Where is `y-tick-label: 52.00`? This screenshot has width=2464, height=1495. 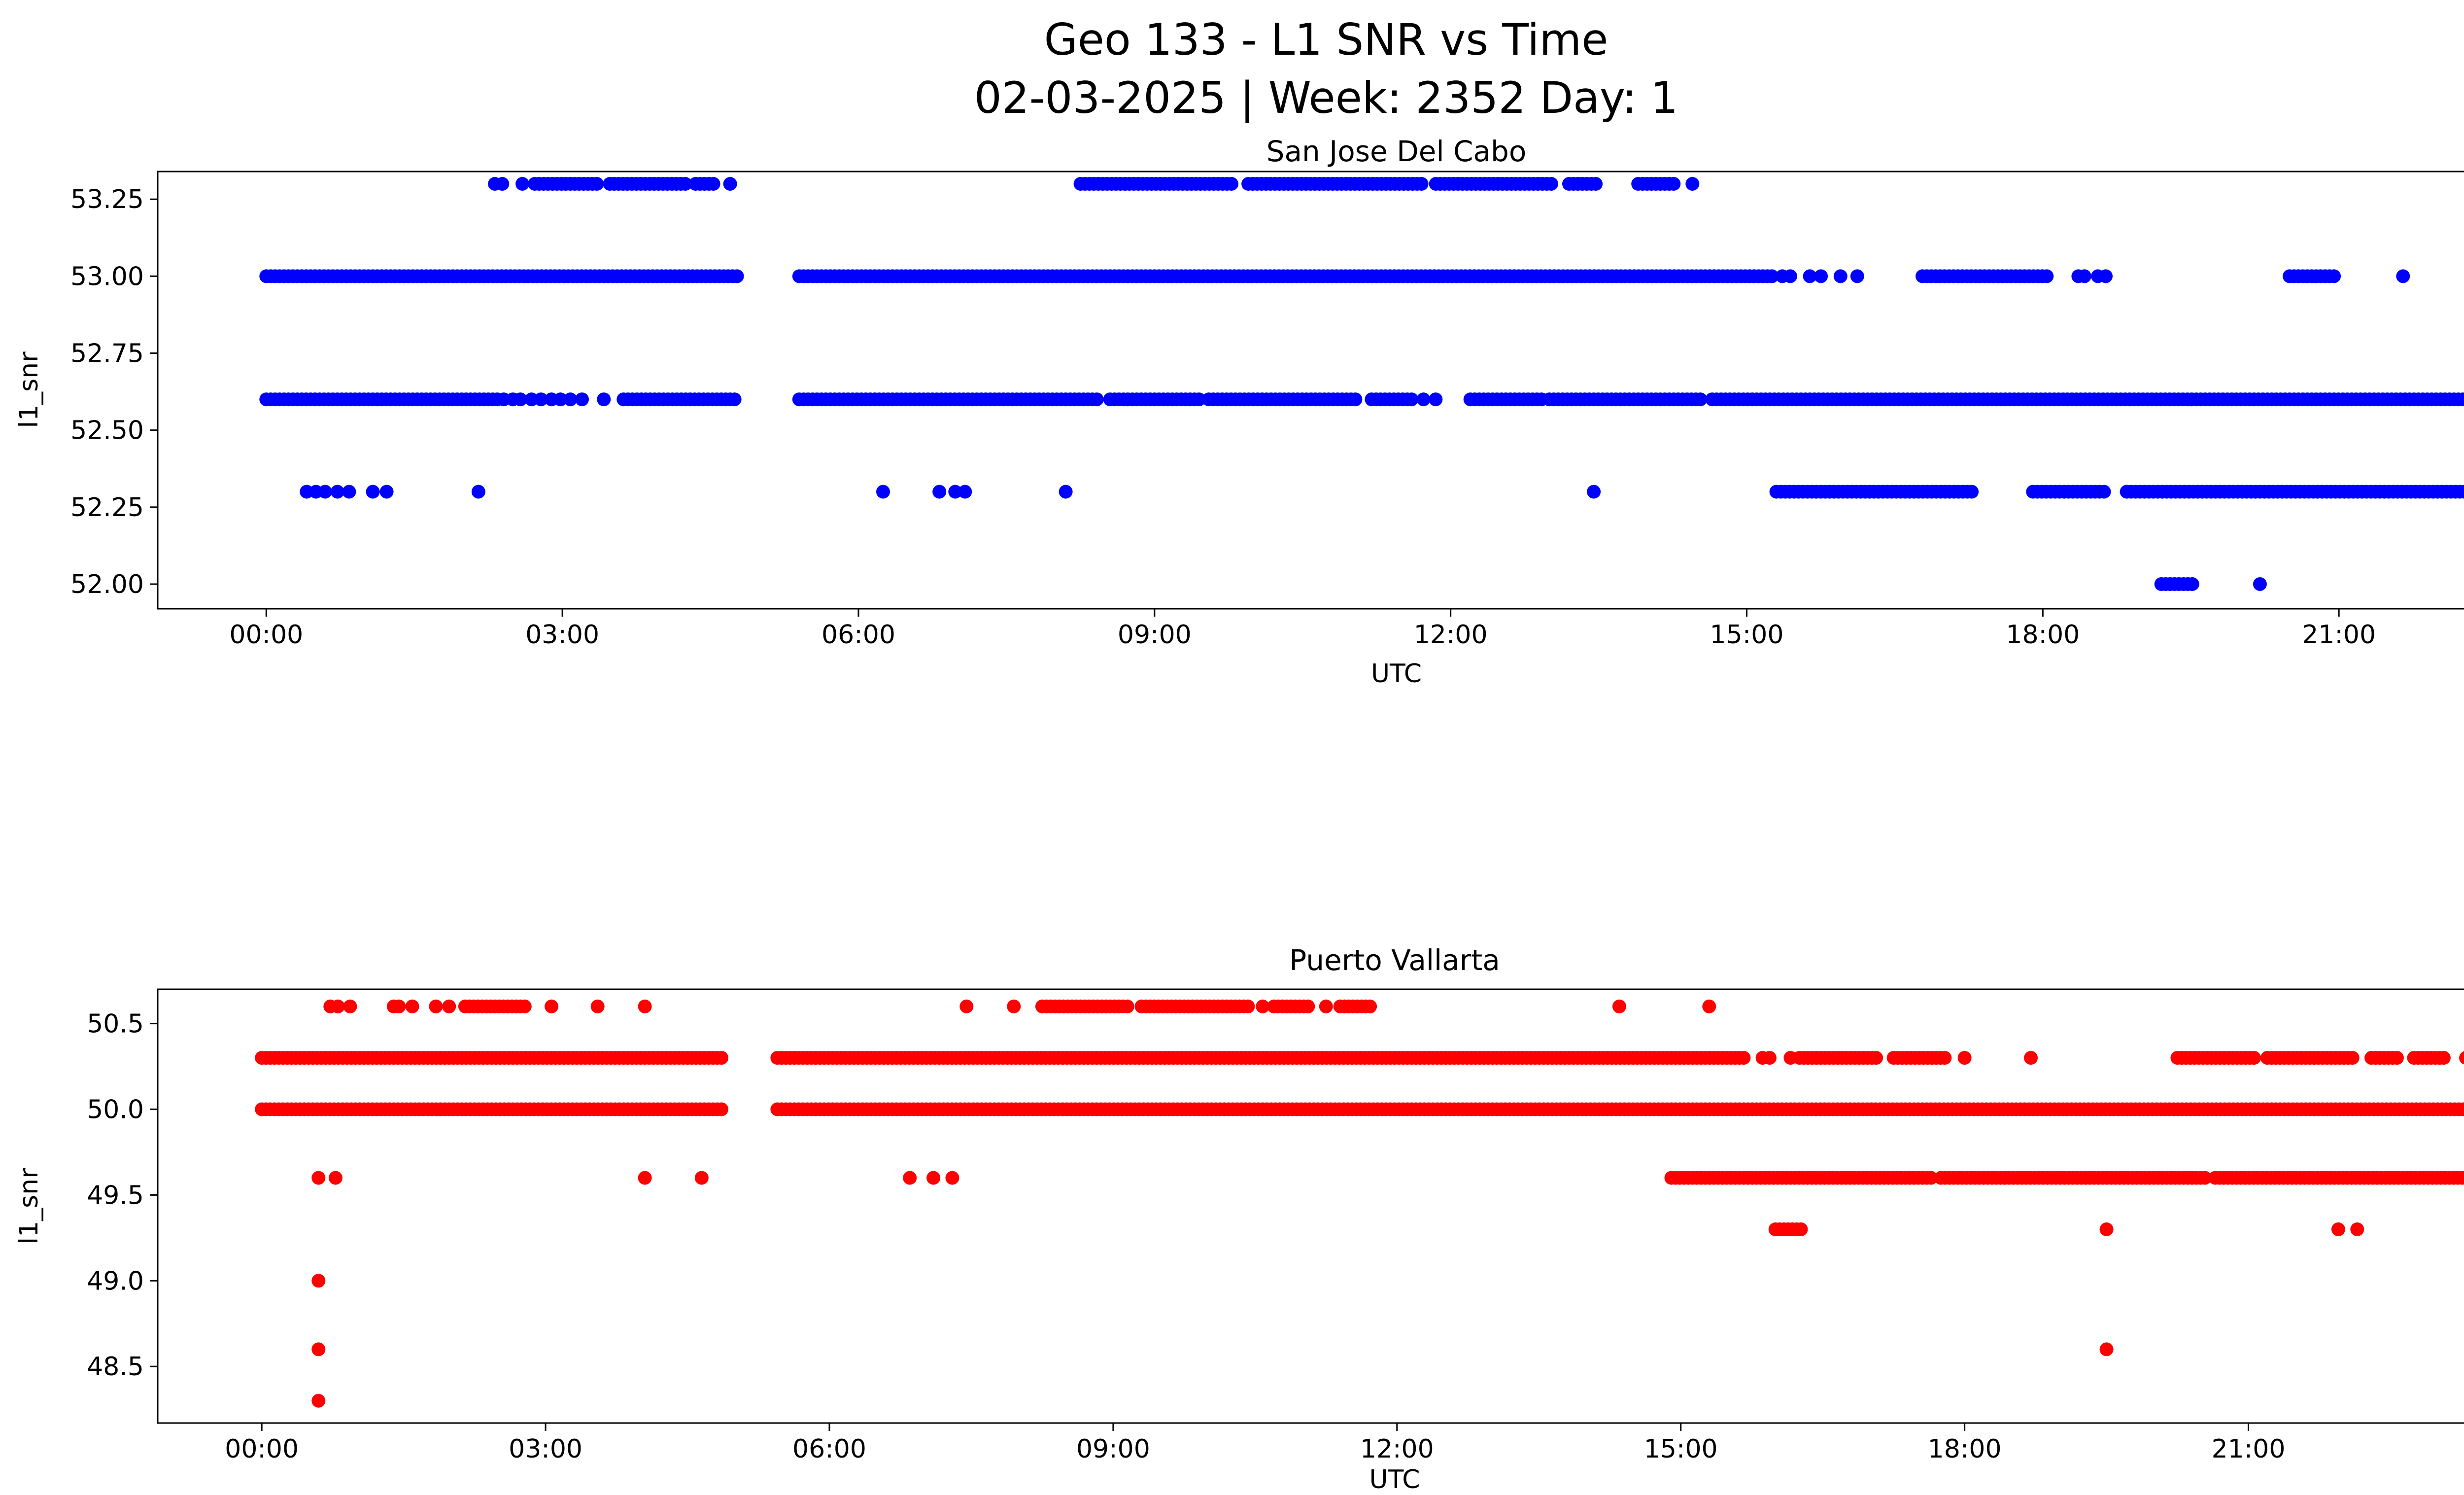 y-tick-label: 52.00 is located at coordinates (107, 584).